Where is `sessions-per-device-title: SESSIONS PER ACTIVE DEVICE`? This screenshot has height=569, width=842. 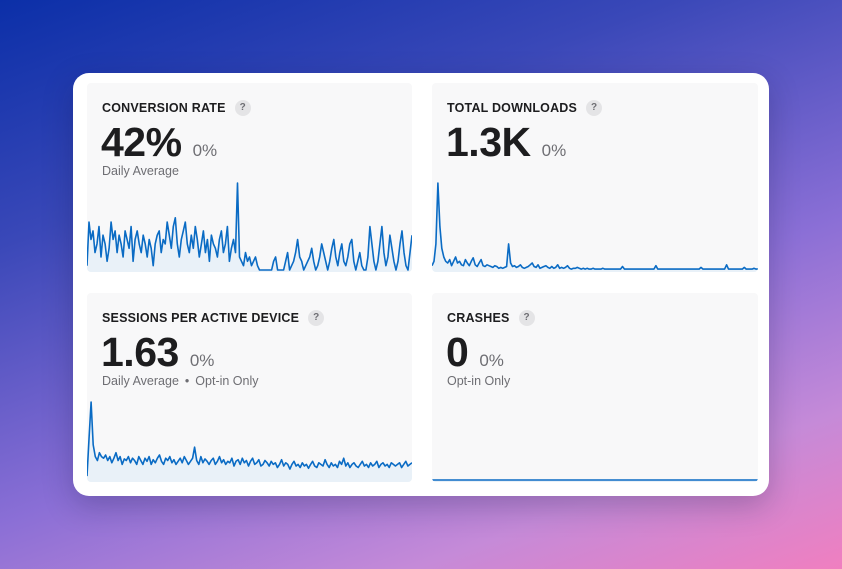
sessions-per-device-title: SESSIONS PER ACTIVE DEVICE is located at coordinates (201, 318).